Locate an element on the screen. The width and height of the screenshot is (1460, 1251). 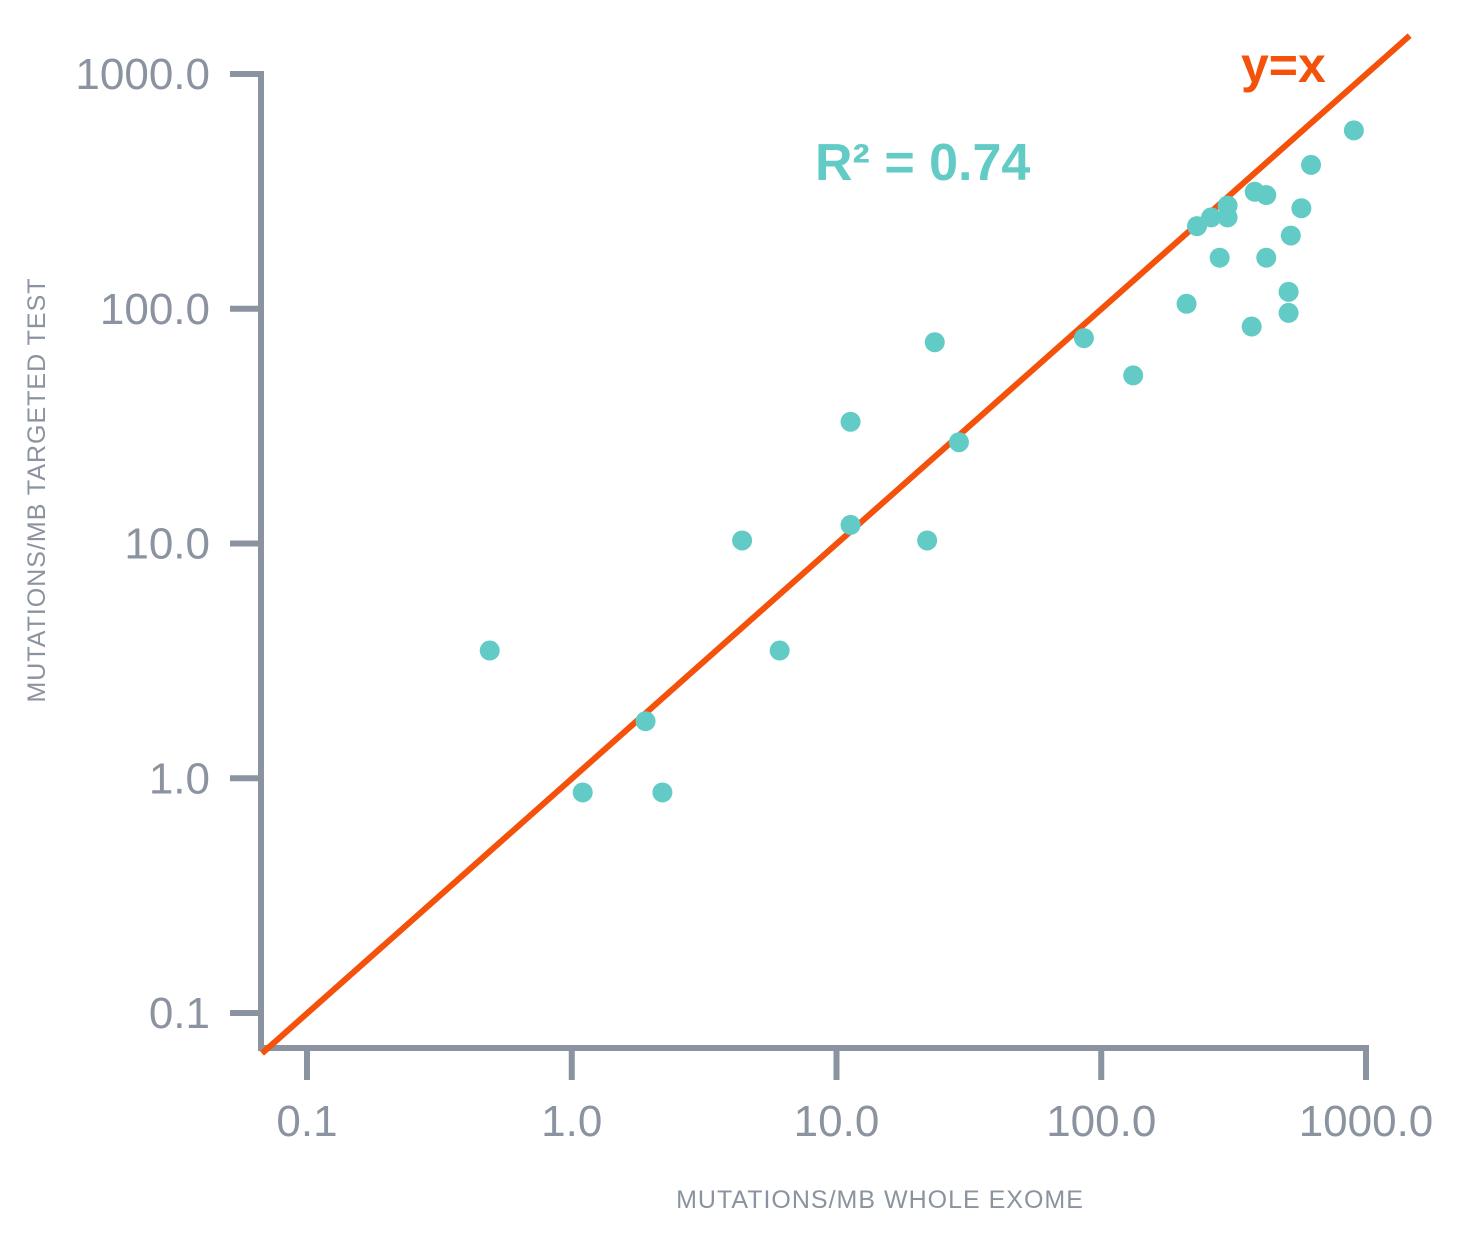
x-axis-ticks: 0.1 1.0 10.0 100.0 1000.0 is located at coordinates (854, 1097).